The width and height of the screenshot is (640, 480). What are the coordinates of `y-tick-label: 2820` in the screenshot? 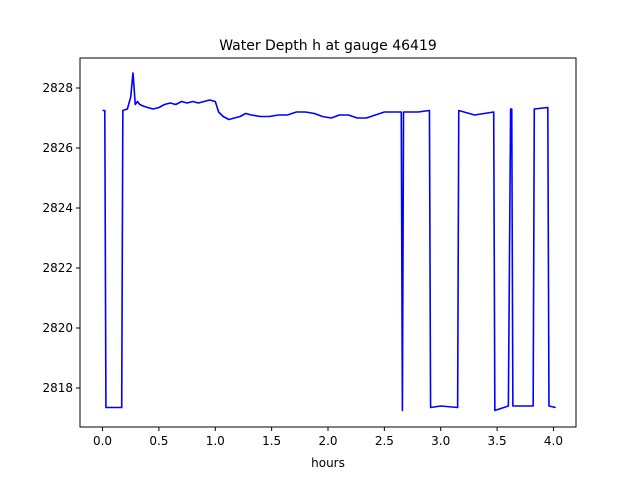 It's located at (57, 328).